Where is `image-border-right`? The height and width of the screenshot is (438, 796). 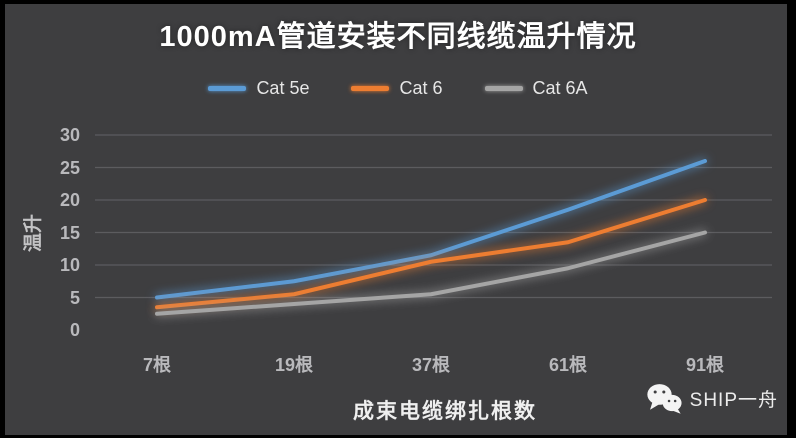
image-border-right is located at coordinates (791, 219).